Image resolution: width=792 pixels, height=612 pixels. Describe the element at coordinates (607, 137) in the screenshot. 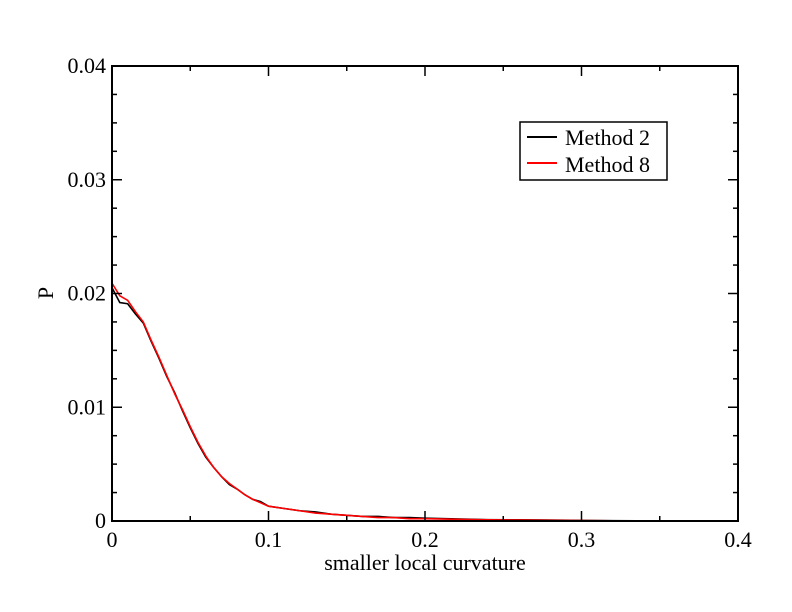

I see `legend-label-method-2: Method 2` at that location.